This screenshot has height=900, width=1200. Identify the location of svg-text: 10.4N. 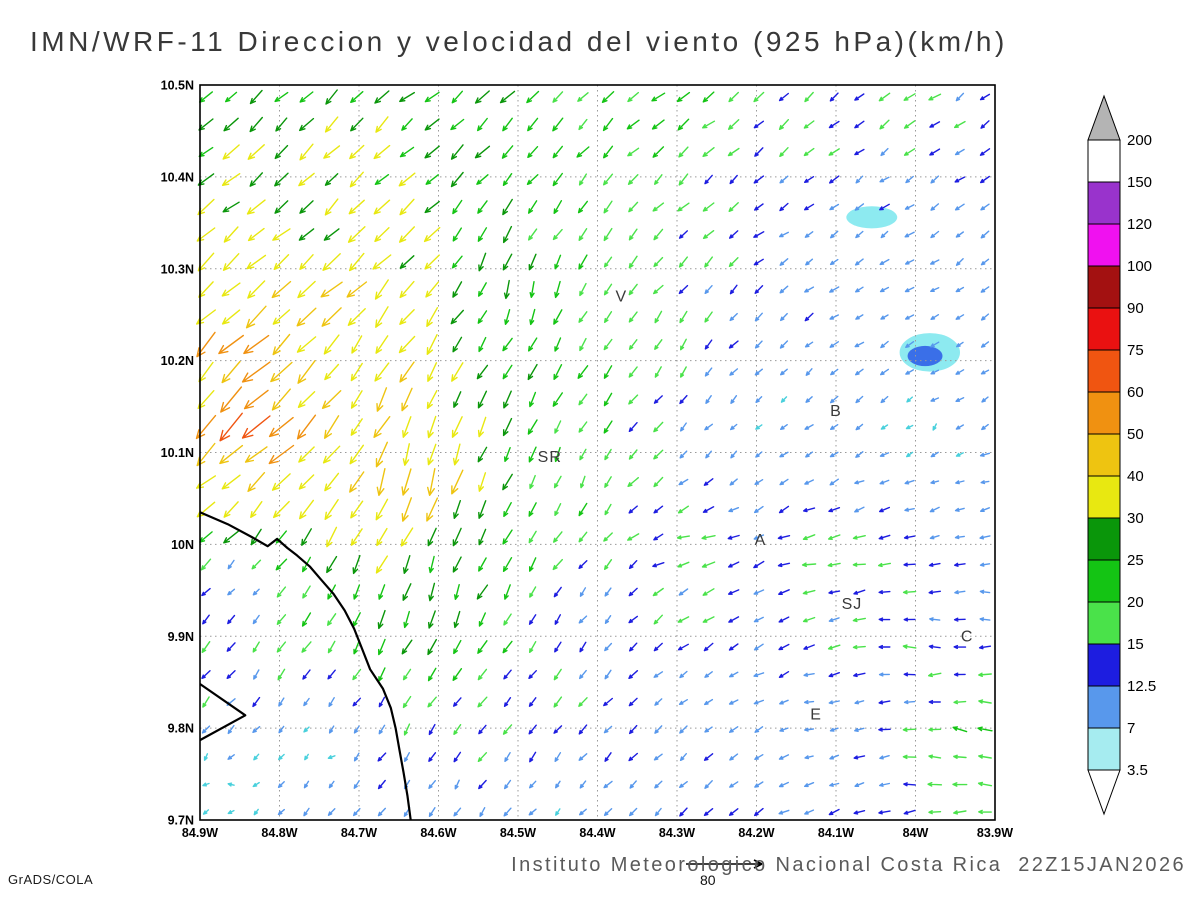
(177, 177).